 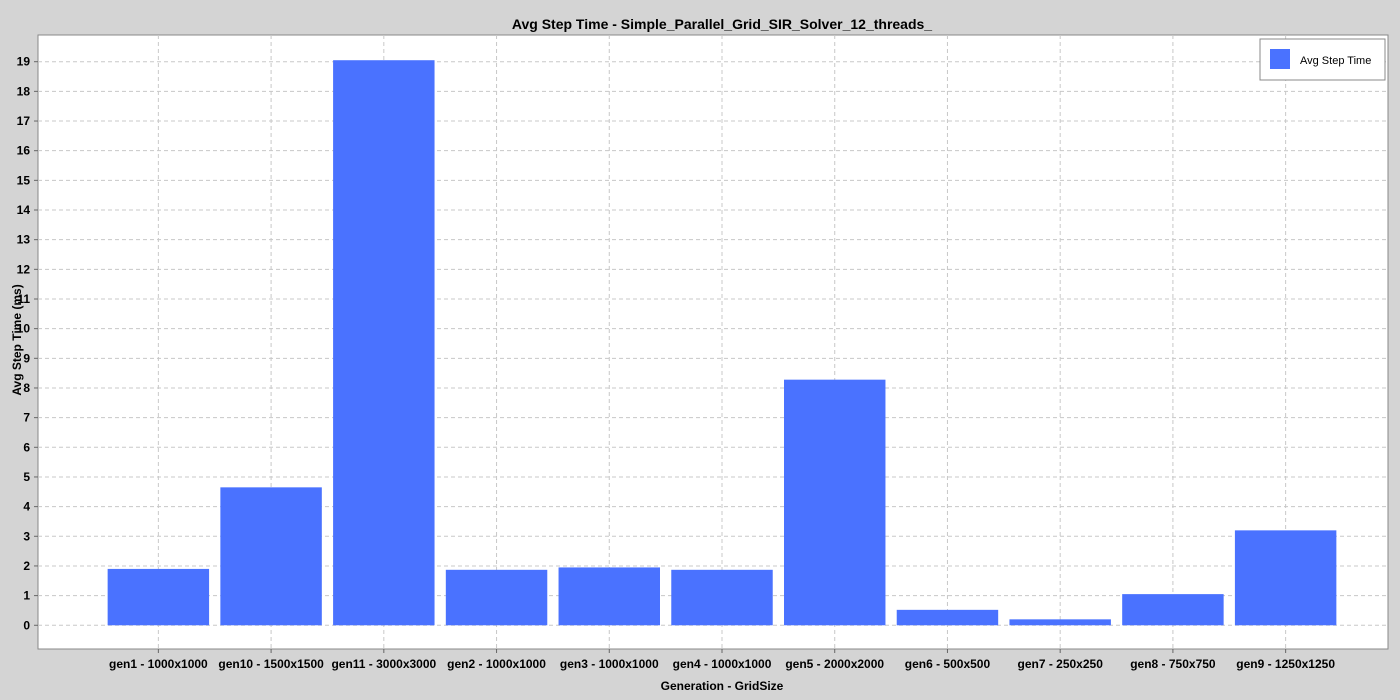 What do you see at coordinates (26, 358) in the screenshot?
I see `y-tick-label: 9` at bounding box center [26, 358].